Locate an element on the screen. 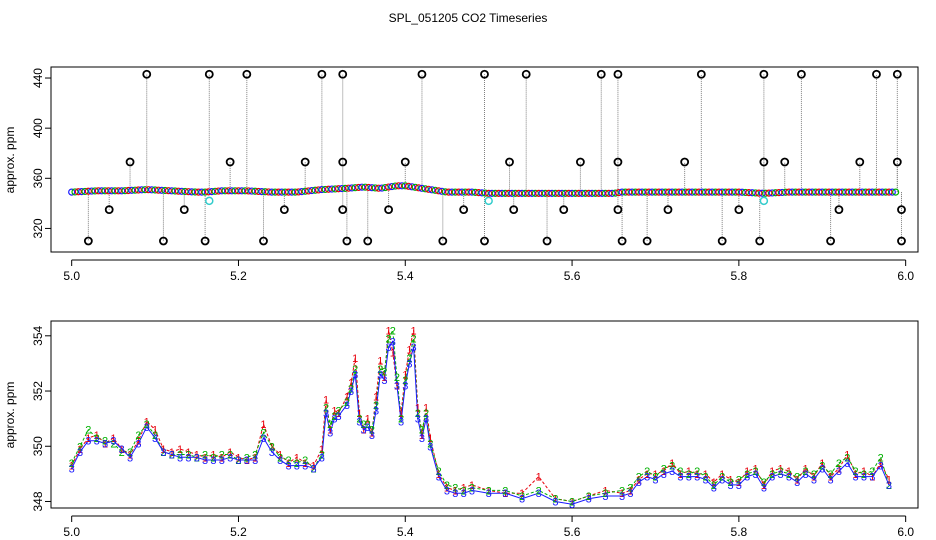 The image size is (936, 540). bottom-y-tick-label: 354 is located at coordinates (38, 335).